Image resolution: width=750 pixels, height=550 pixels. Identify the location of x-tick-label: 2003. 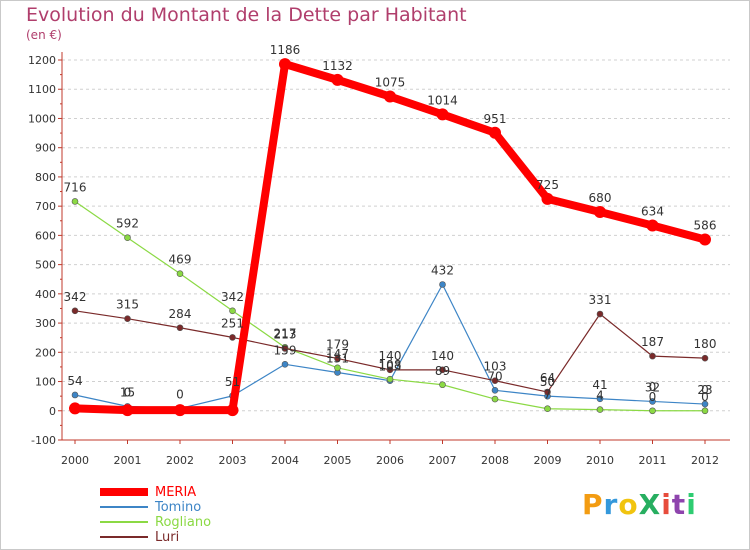
(233, 460).